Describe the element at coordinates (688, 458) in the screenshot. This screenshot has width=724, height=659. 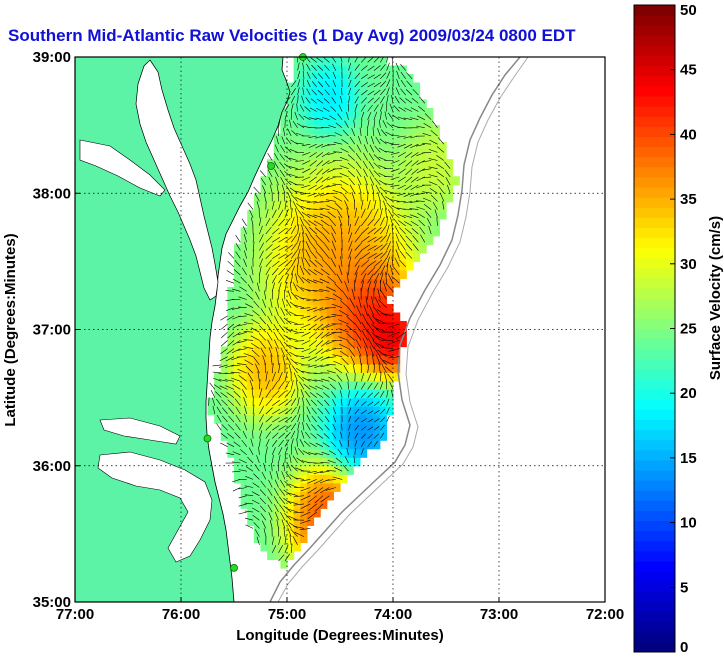
I see `colorbar-tick-label: 15` at that location.